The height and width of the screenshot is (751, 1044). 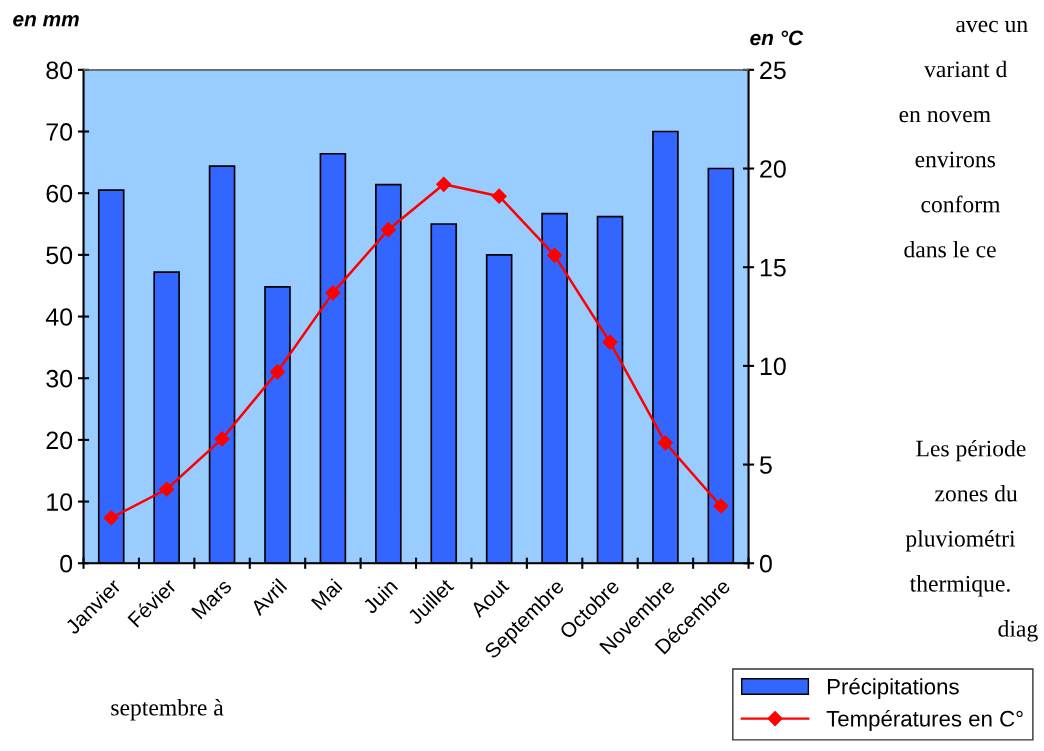 What do you see at coordinates (167, 709) in the screenshot?
I see `text: septembre à` at bounding box center [167, 709].